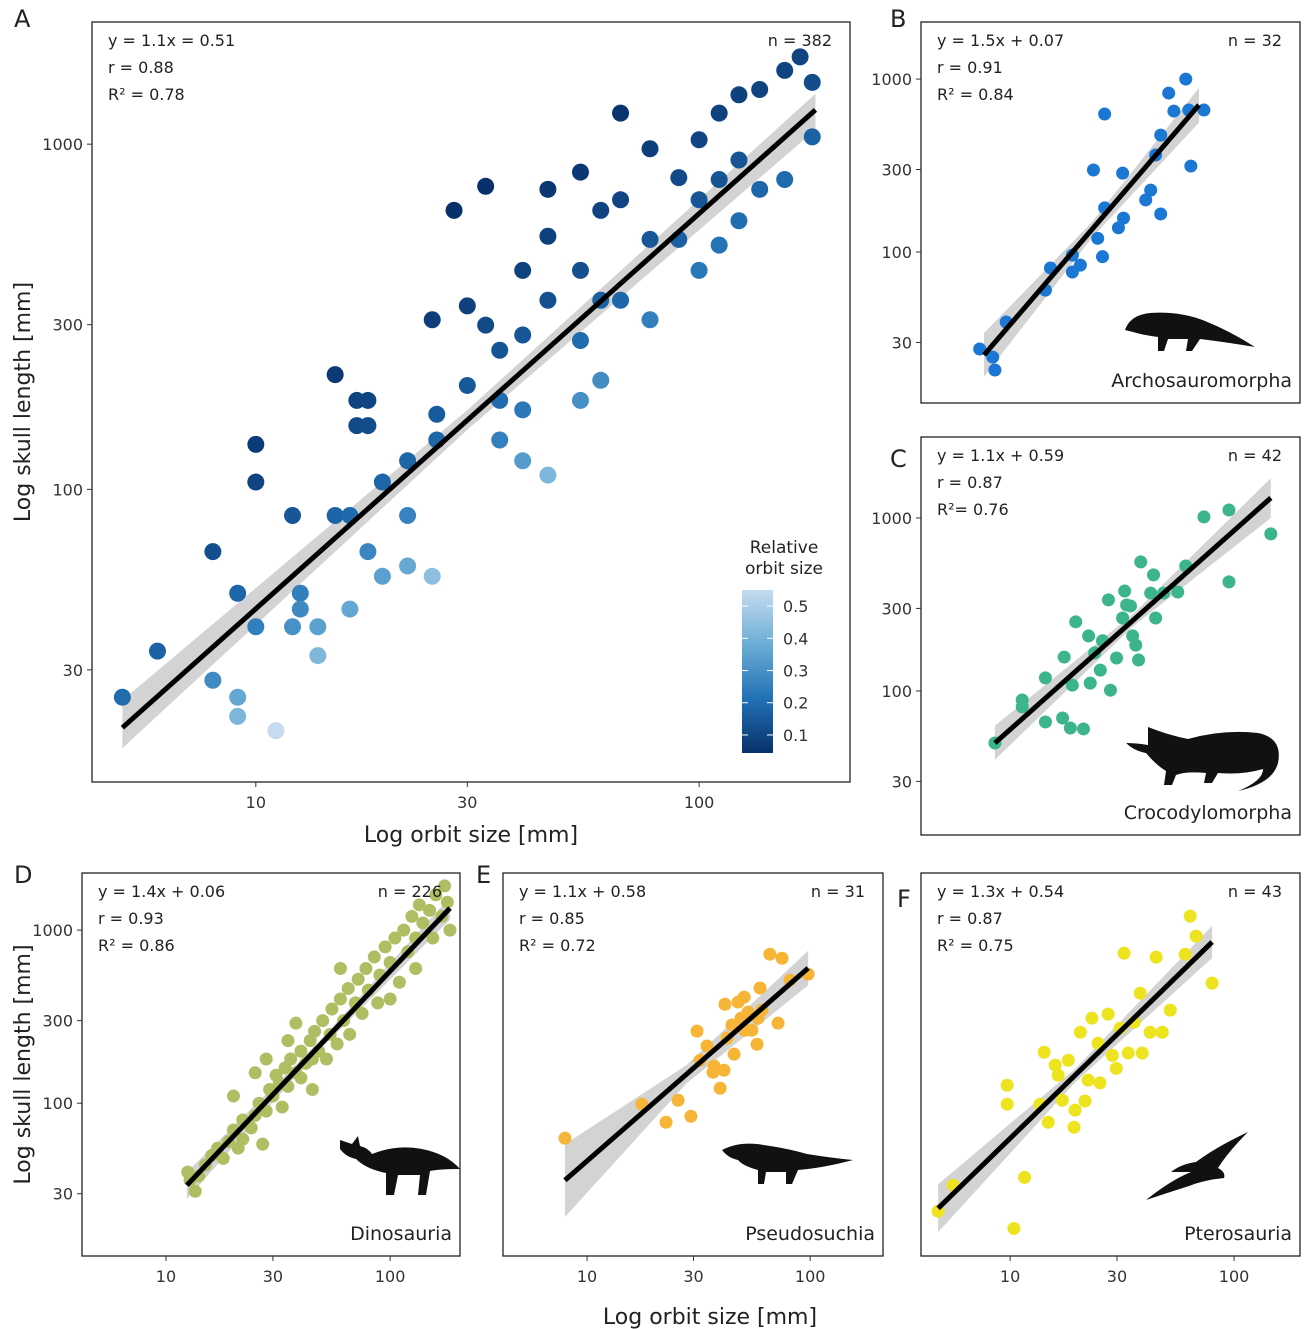 The width and height of the screenshot is (1310, 1329). I want to click on archosauromorph-silhouette, so click(1190, 331).